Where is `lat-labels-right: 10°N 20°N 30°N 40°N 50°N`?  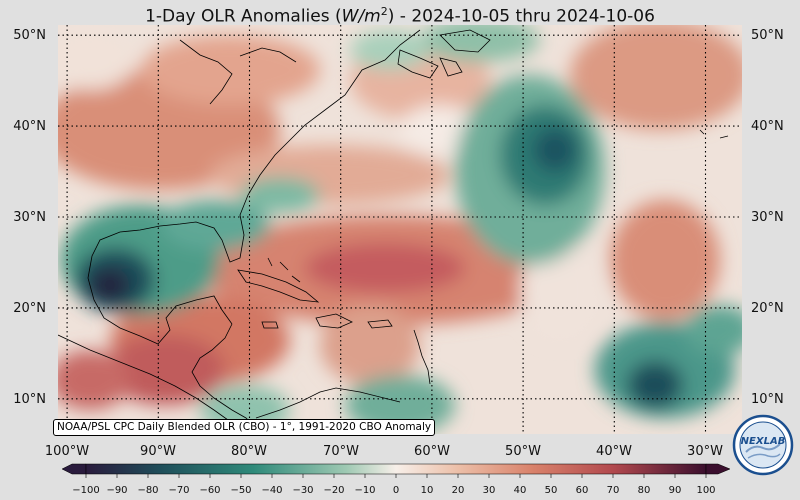
lat-labels-right: 10°N 20°N 30°N 40°N 50°N is located at coordinates (767, 217).